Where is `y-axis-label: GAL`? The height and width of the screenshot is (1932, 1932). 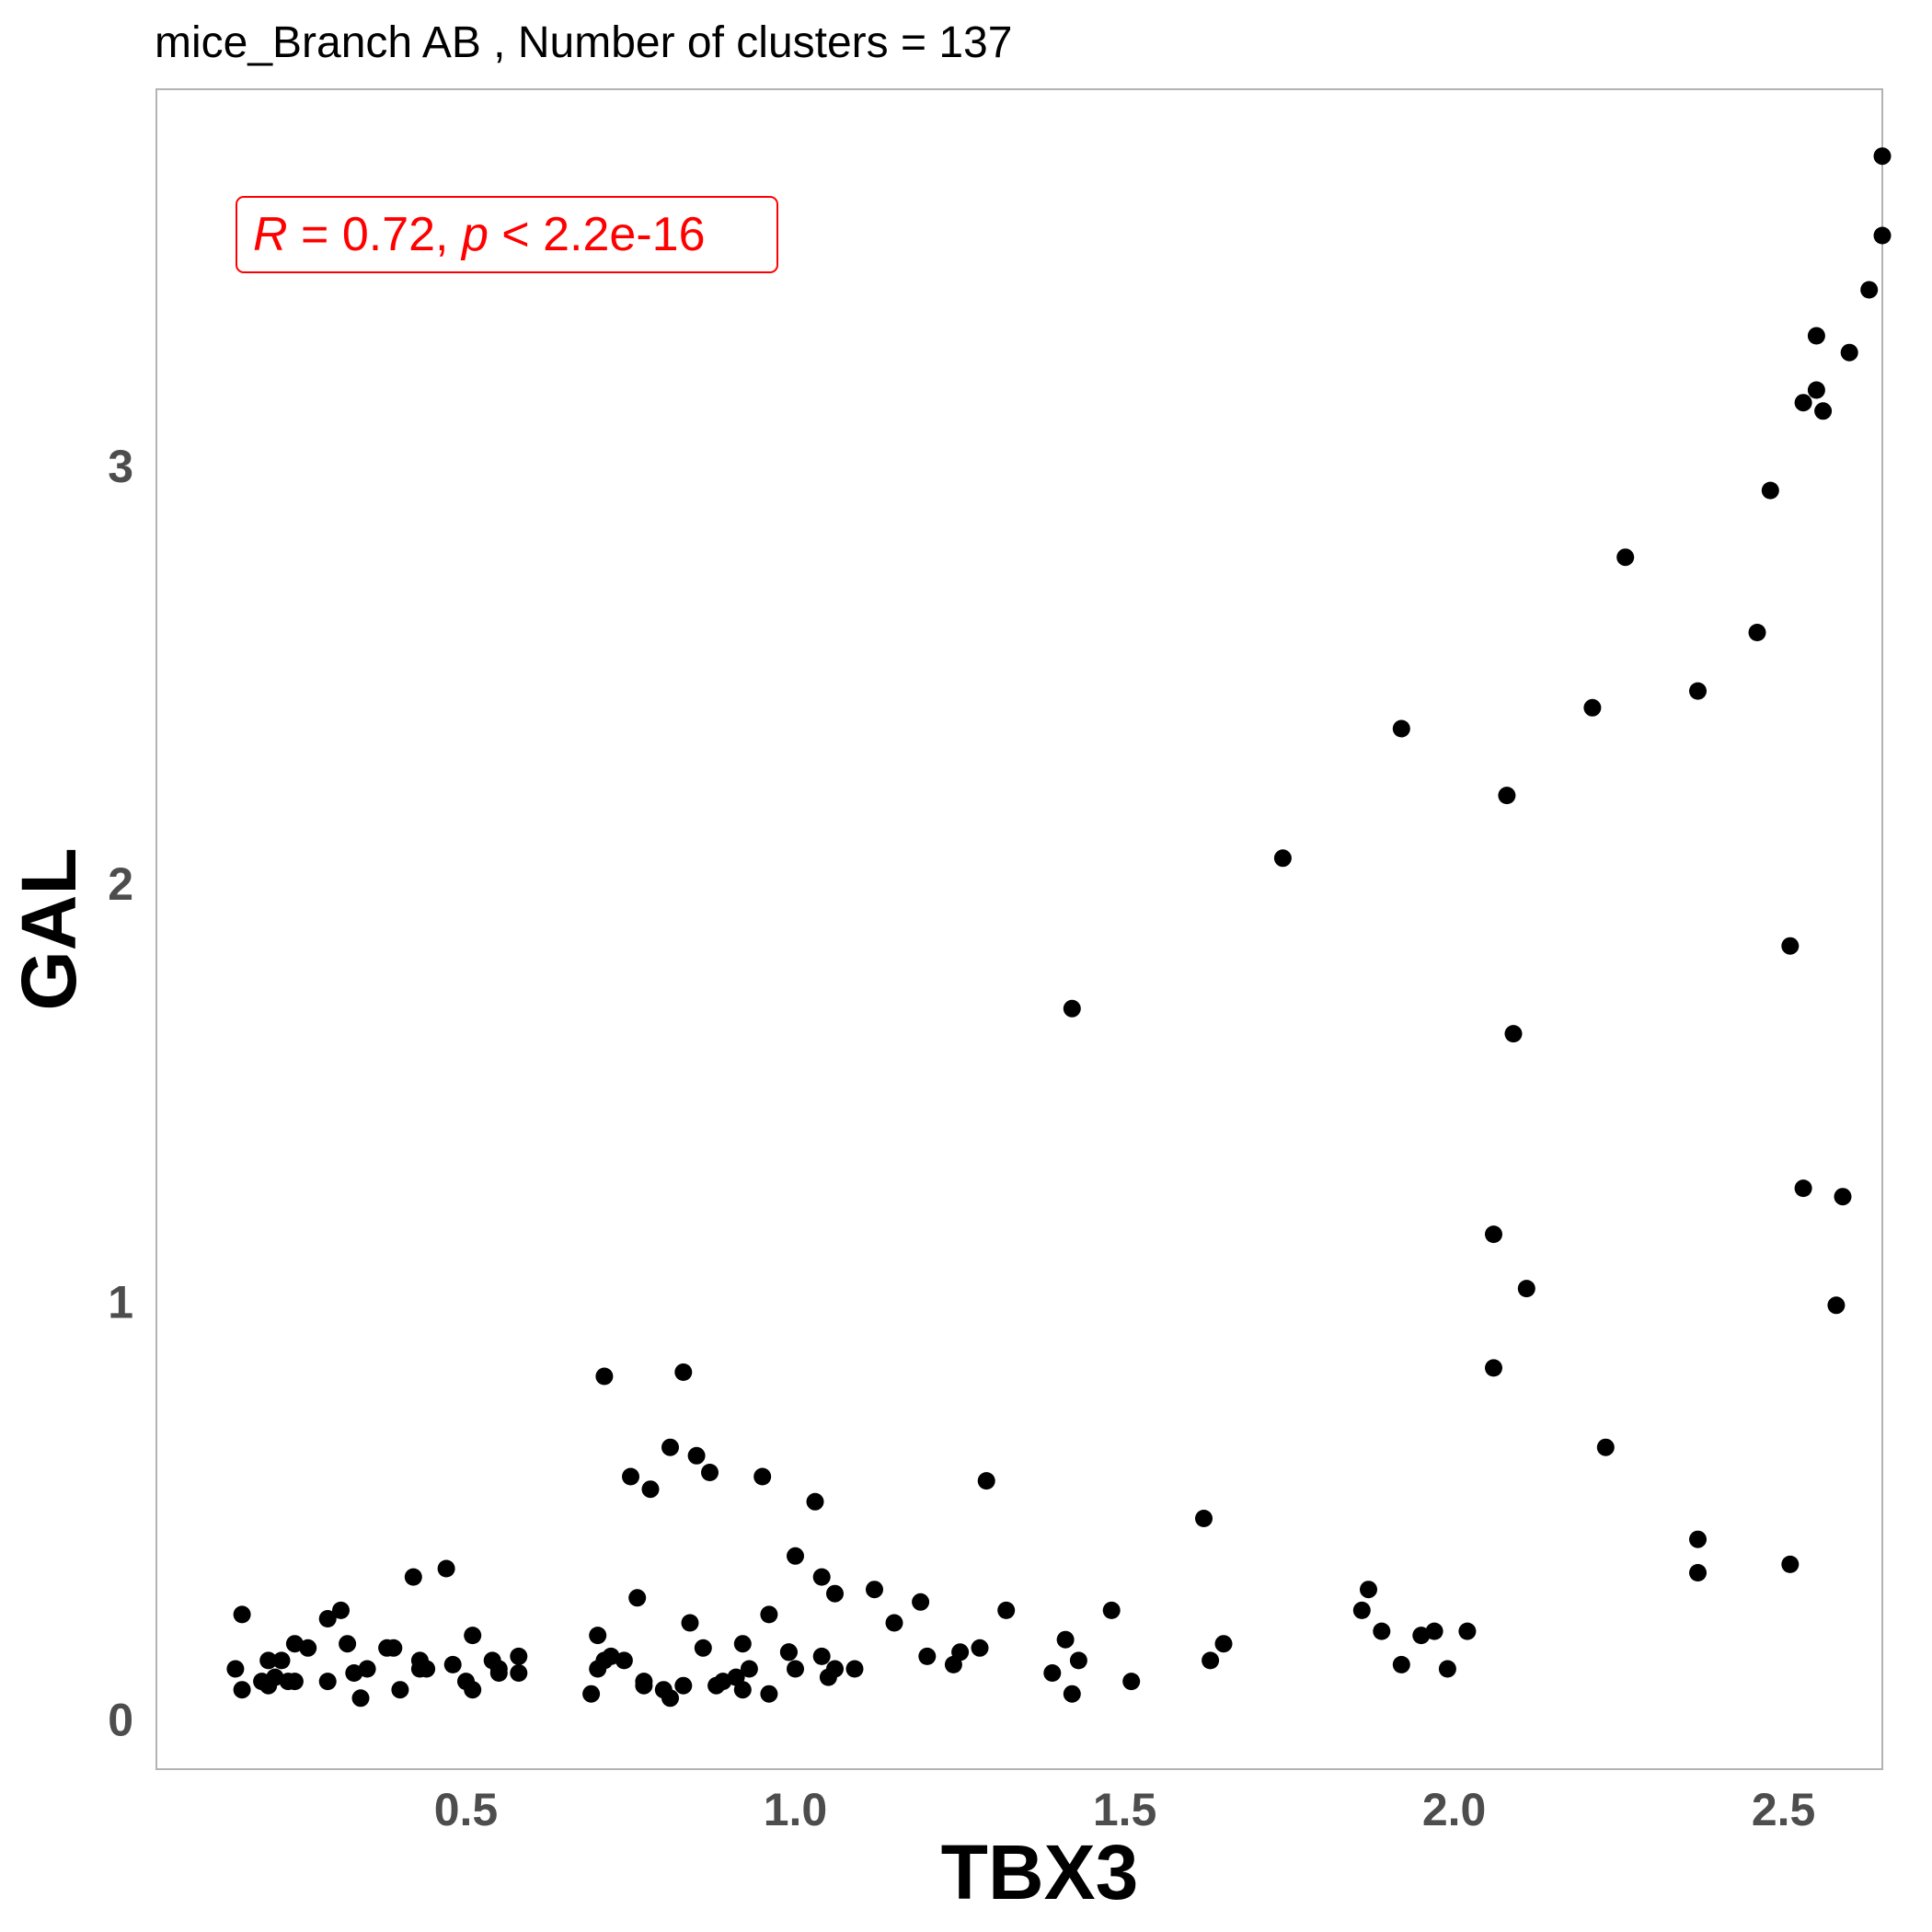
y-axis-label: GAL is located at coordinates (49, 928).